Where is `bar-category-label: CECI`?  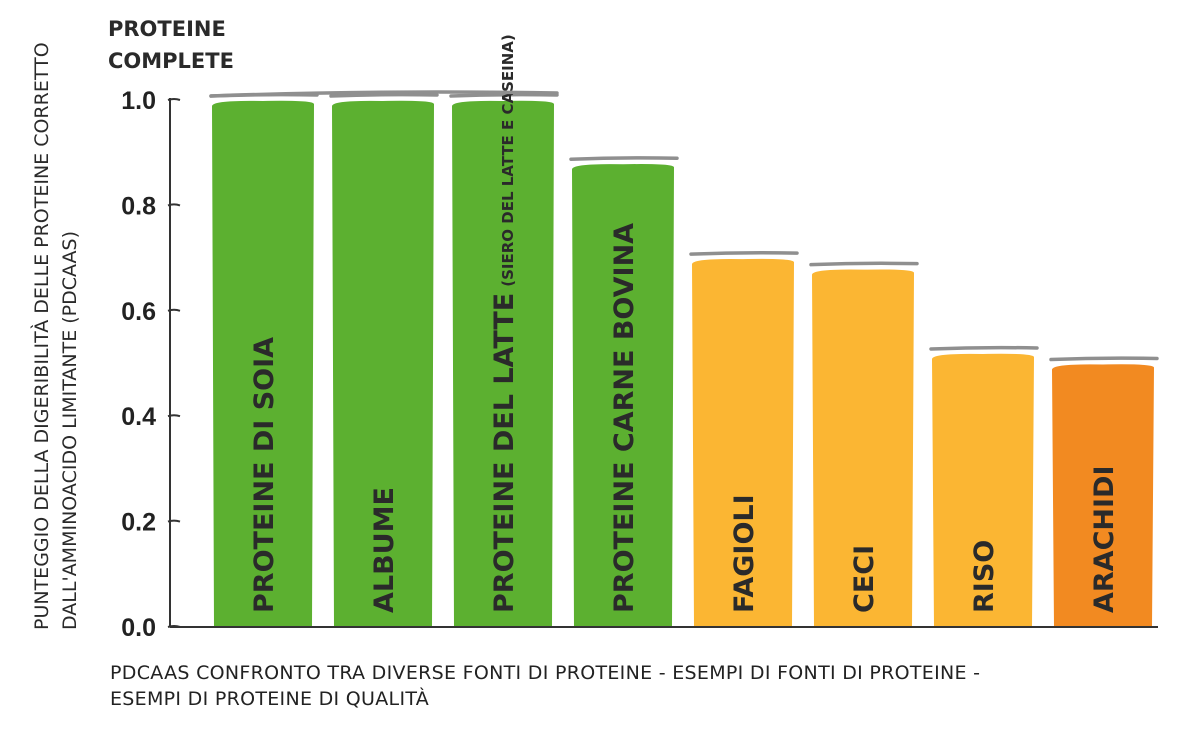 bar-category-label: CECI is located at coordinates (864, 579).